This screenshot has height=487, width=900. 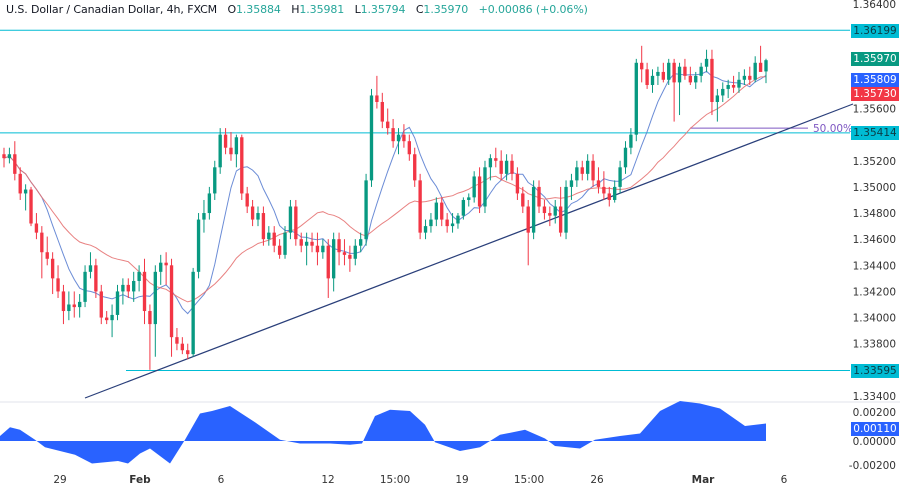 What do you see at coordinates (383, 432) in the screenshot?
I see `oscillator-area` at bounding box center [383, 432].